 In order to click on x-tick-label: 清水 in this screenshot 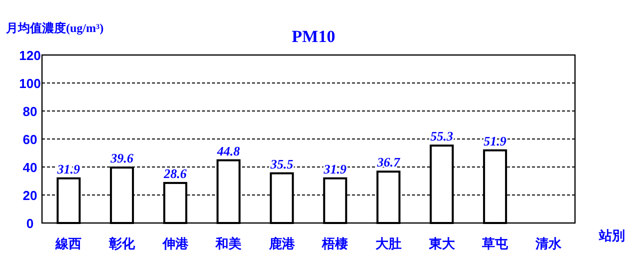, I will do `click(548, 243)`.